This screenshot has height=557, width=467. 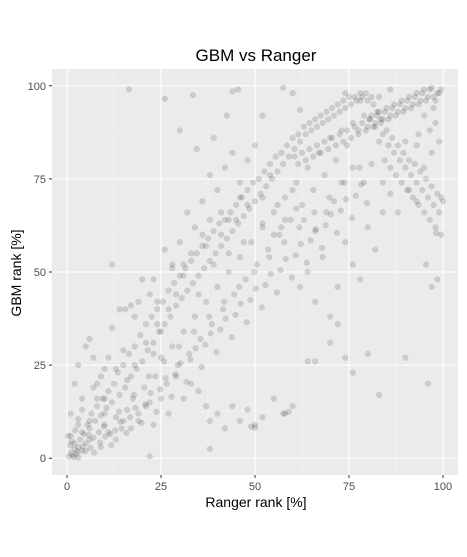 What do you see at coordinates (37, 87) in the screenshot?
I see `y-tick-label: 100` at bounding box center [37, 87].